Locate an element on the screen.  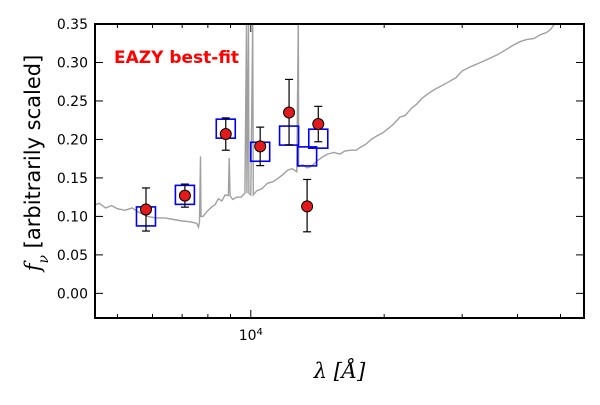
y-axis-label-text: [arbitrarily scaled] is located at coordinates (33, 155).